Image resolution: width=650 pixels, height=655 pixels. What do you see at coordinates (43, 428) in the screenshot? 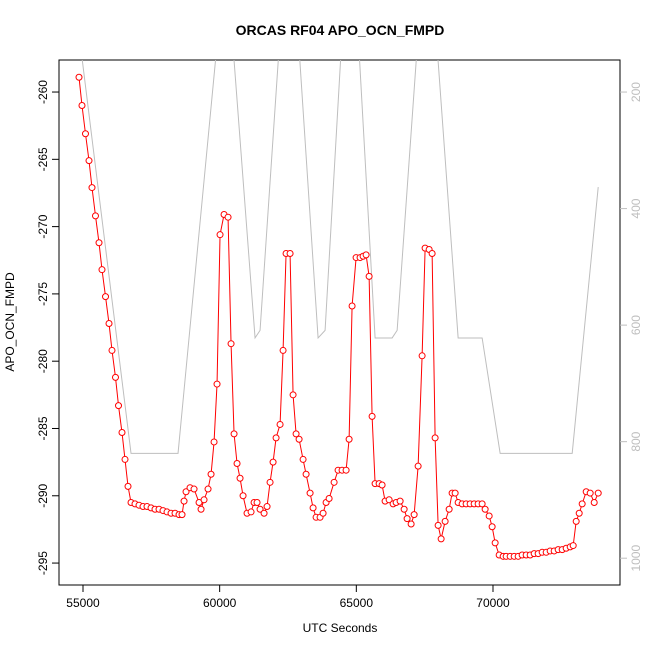
I see `y-tick-label: -285` at bounding box center [43, 428].